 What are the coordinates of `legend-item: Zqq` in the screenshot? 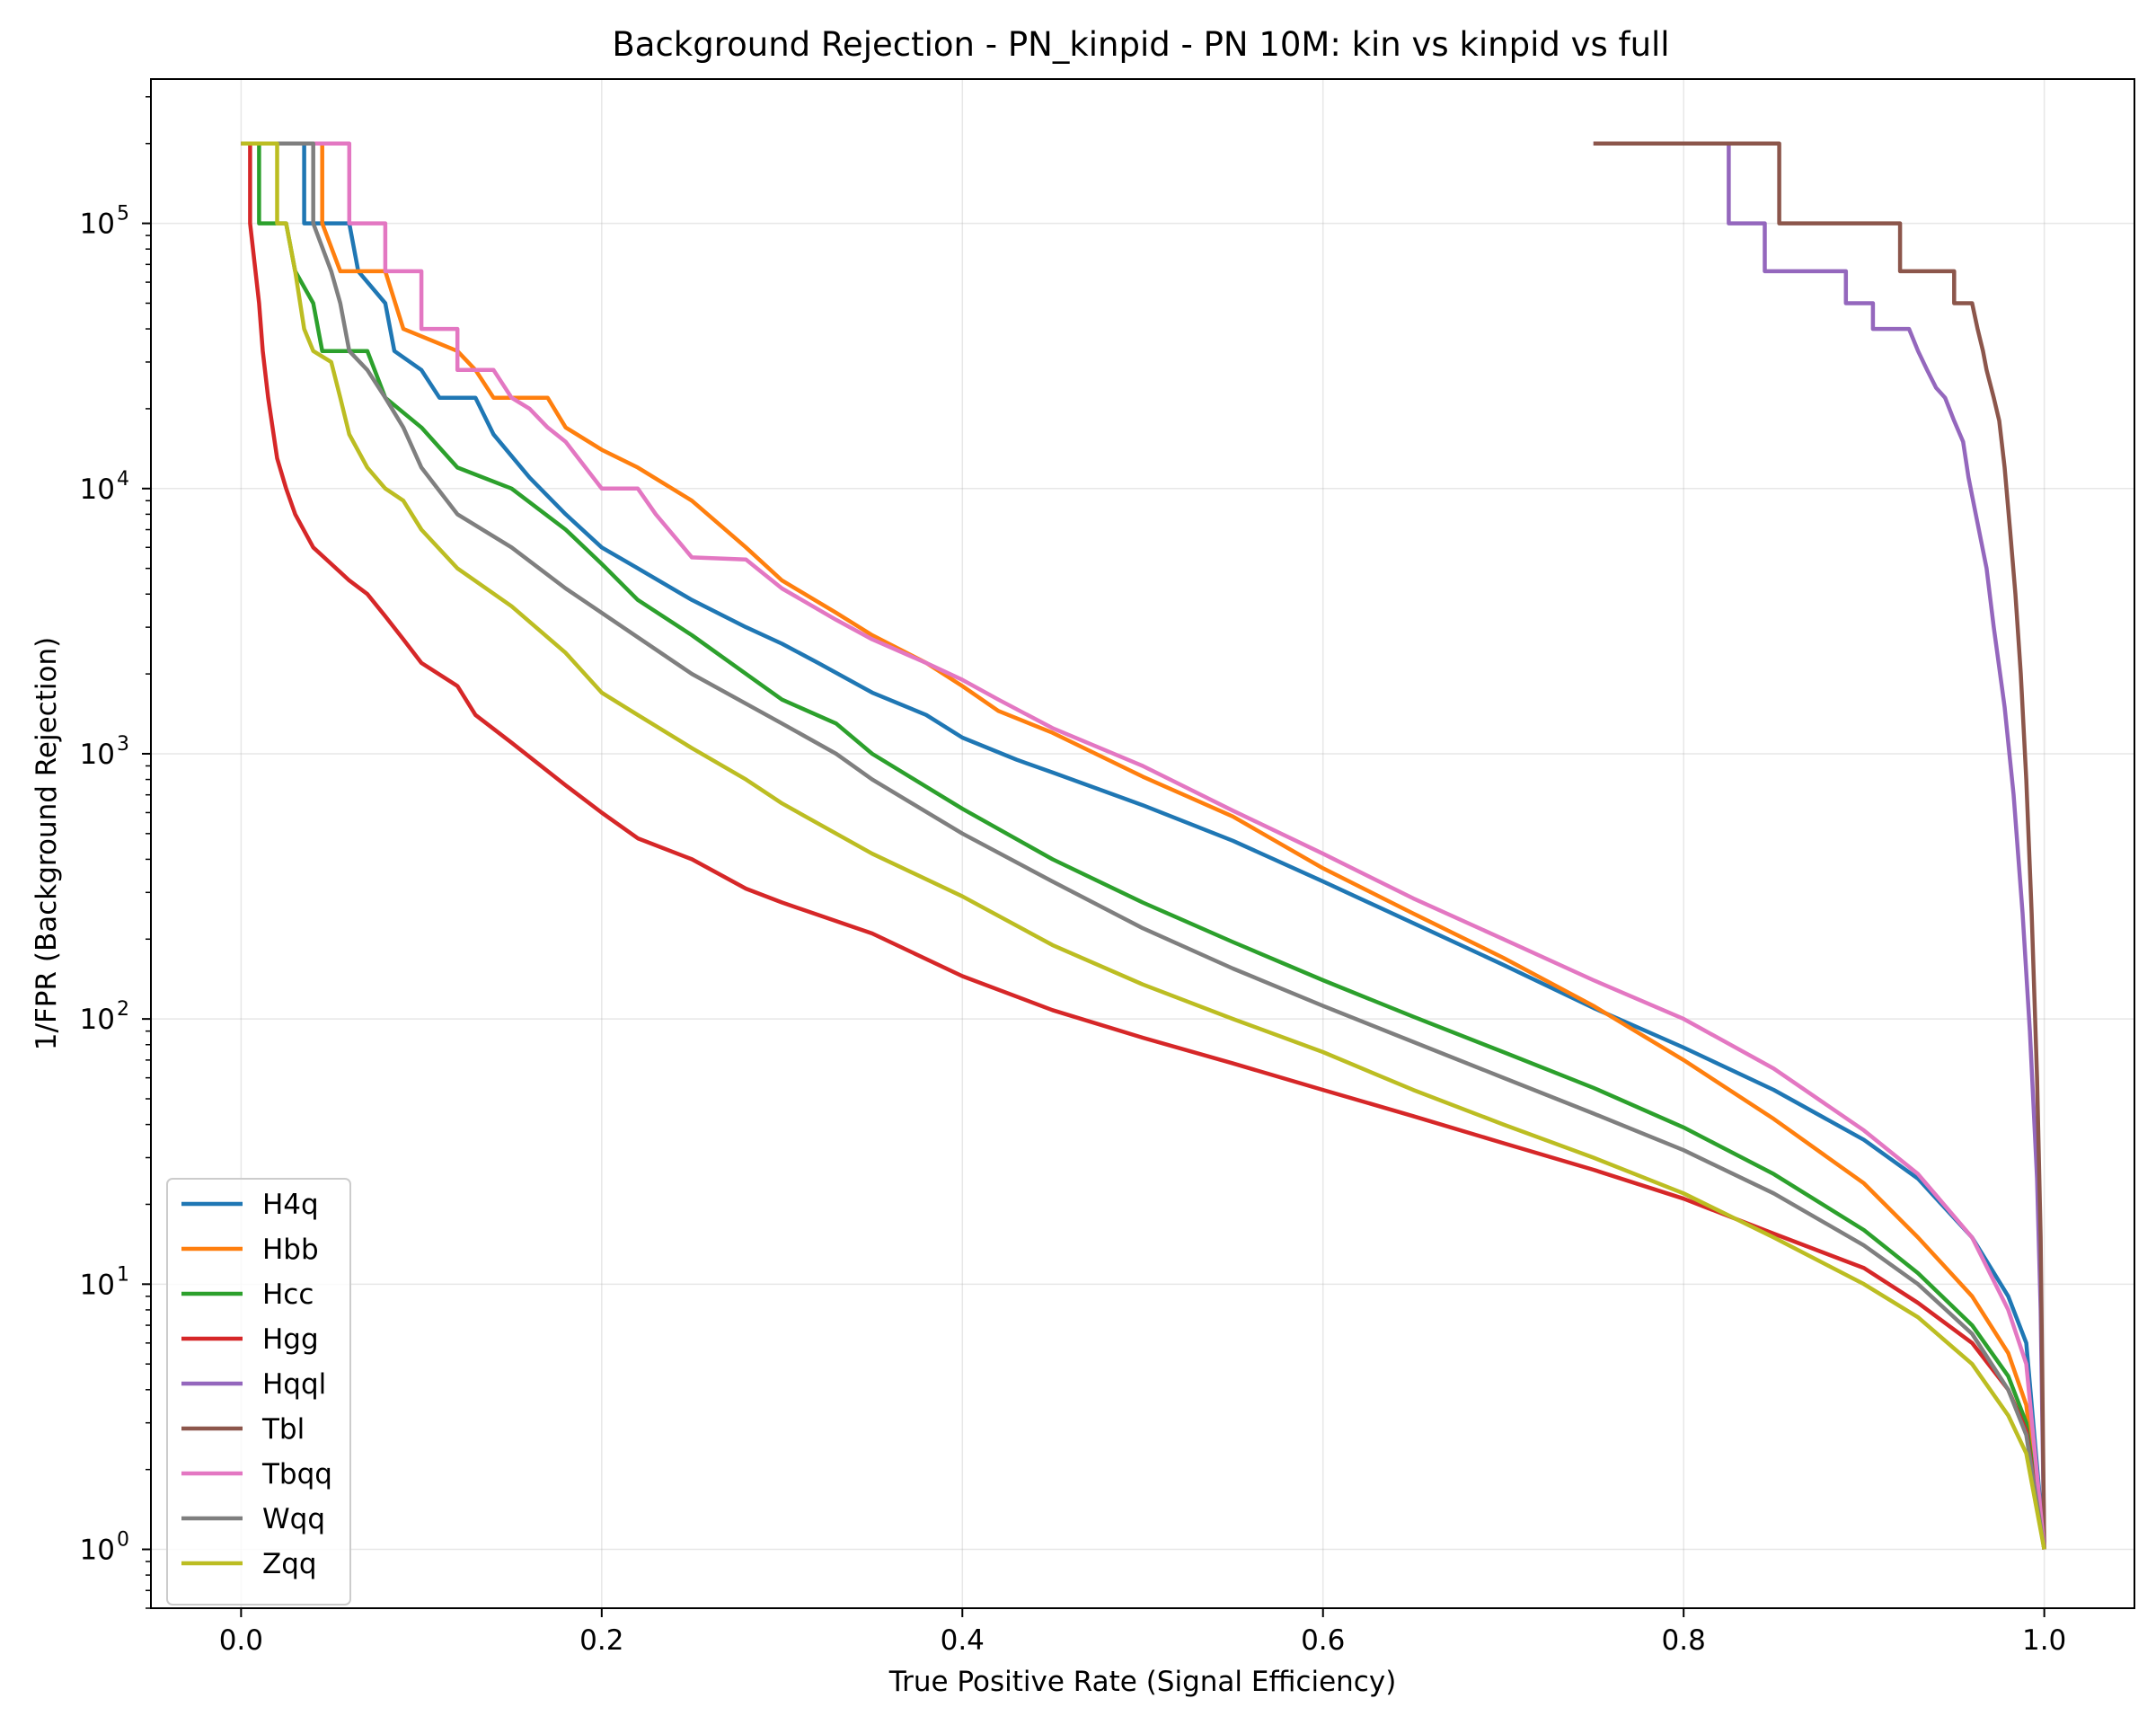 It's located at (249, 1564).